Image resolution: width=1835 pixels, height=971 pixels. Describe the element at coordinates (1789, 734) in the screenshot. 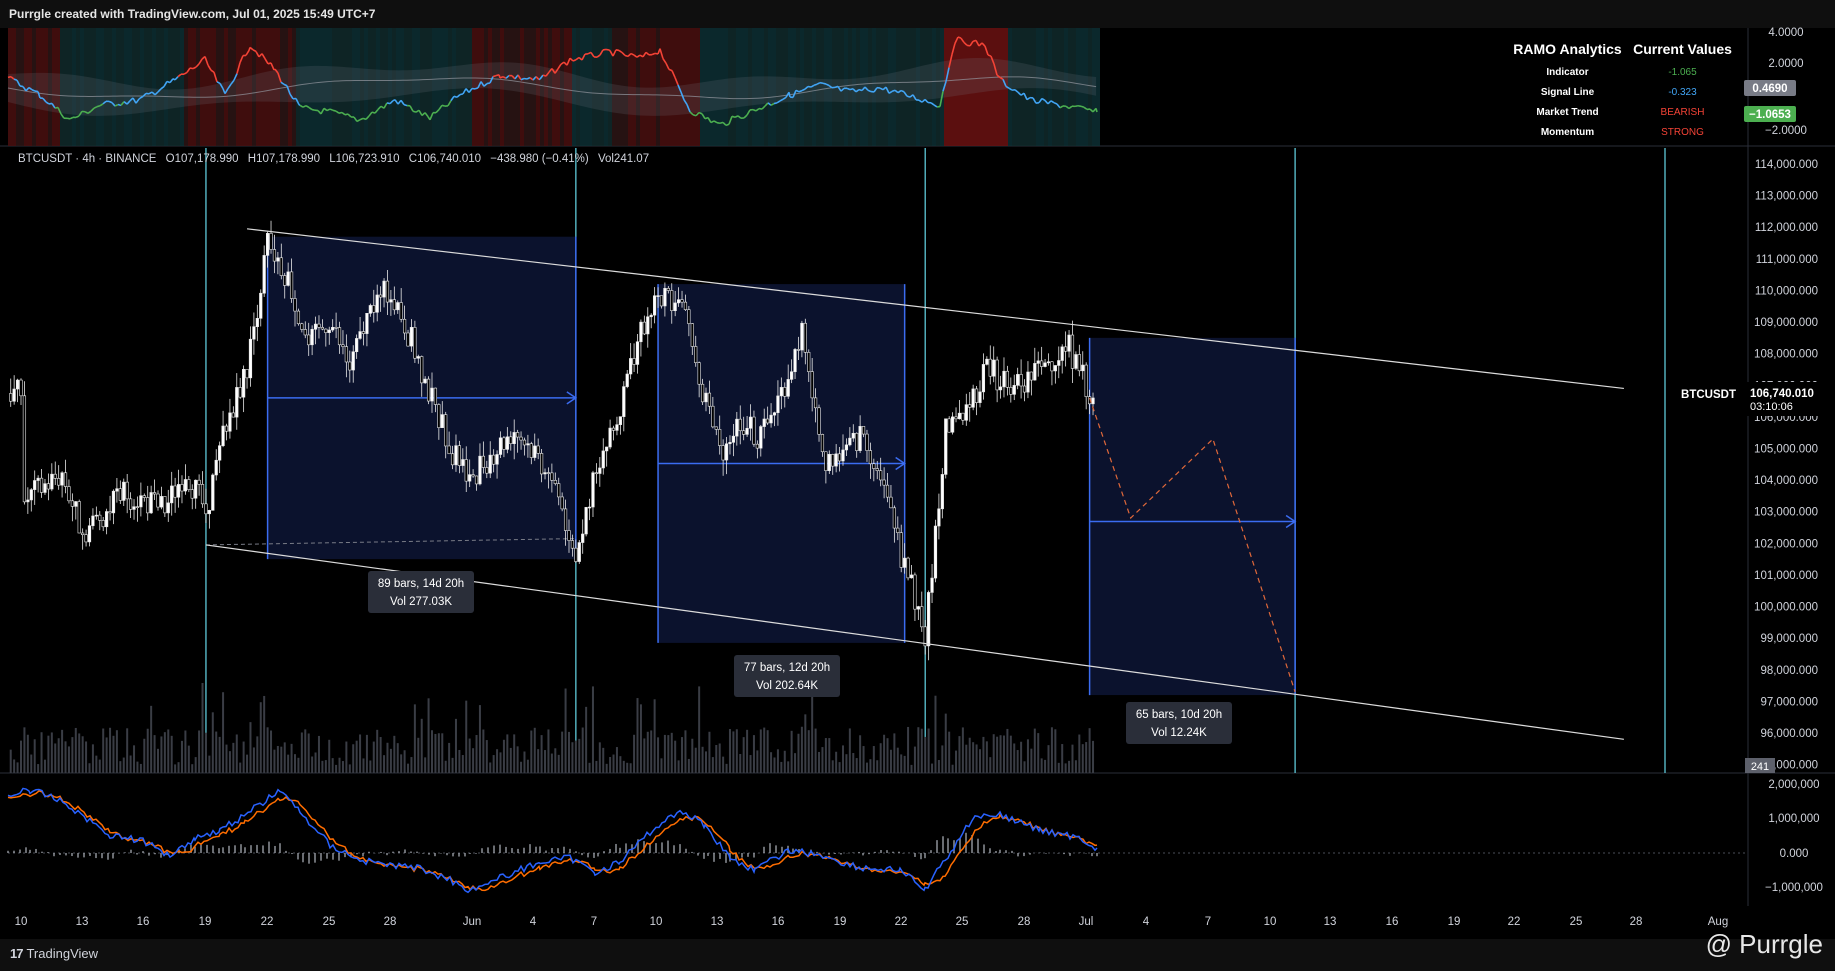

I see `price-tick-label: 96,000.000` at that location.